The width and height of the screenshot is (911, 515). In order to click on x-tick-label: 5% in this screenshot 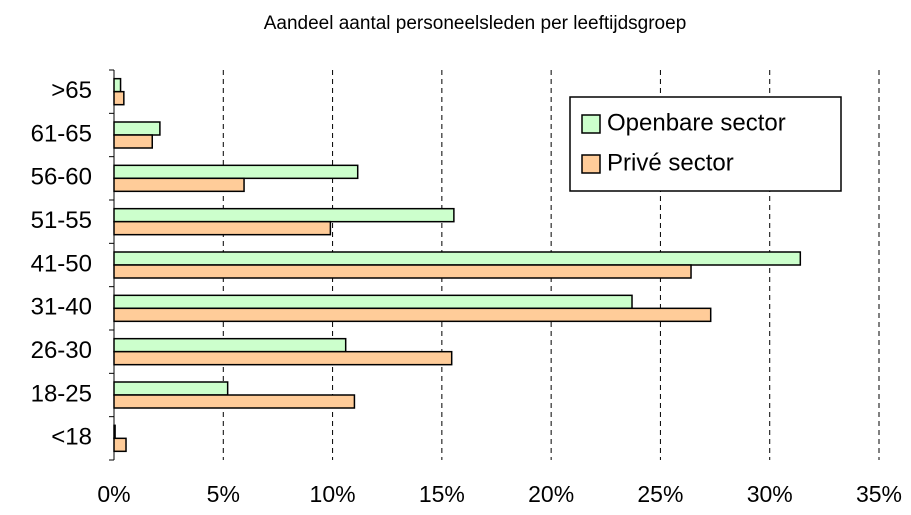, I will do `click(223, 494)`.